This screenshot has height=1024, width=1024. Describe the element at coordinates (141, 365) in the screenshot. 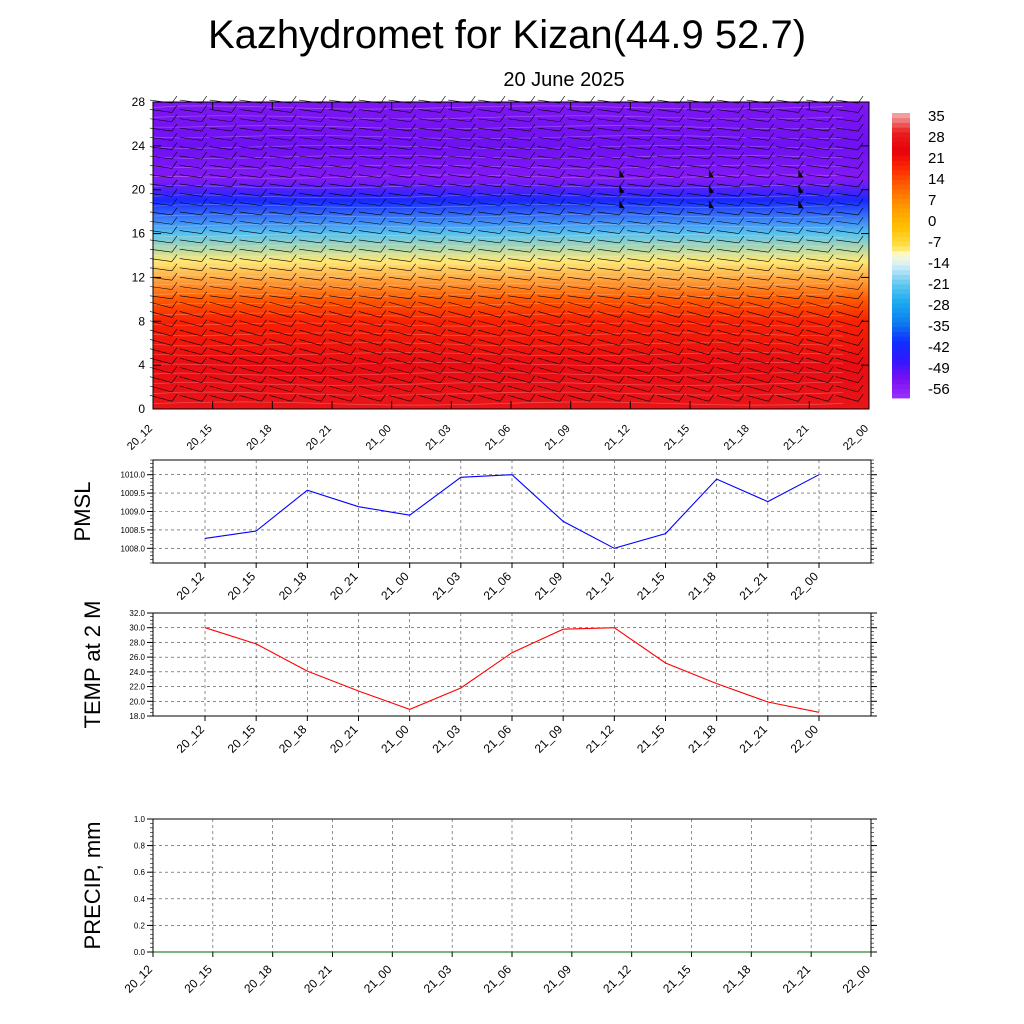

I see `heatmap-ytick-label: 4` at that location.